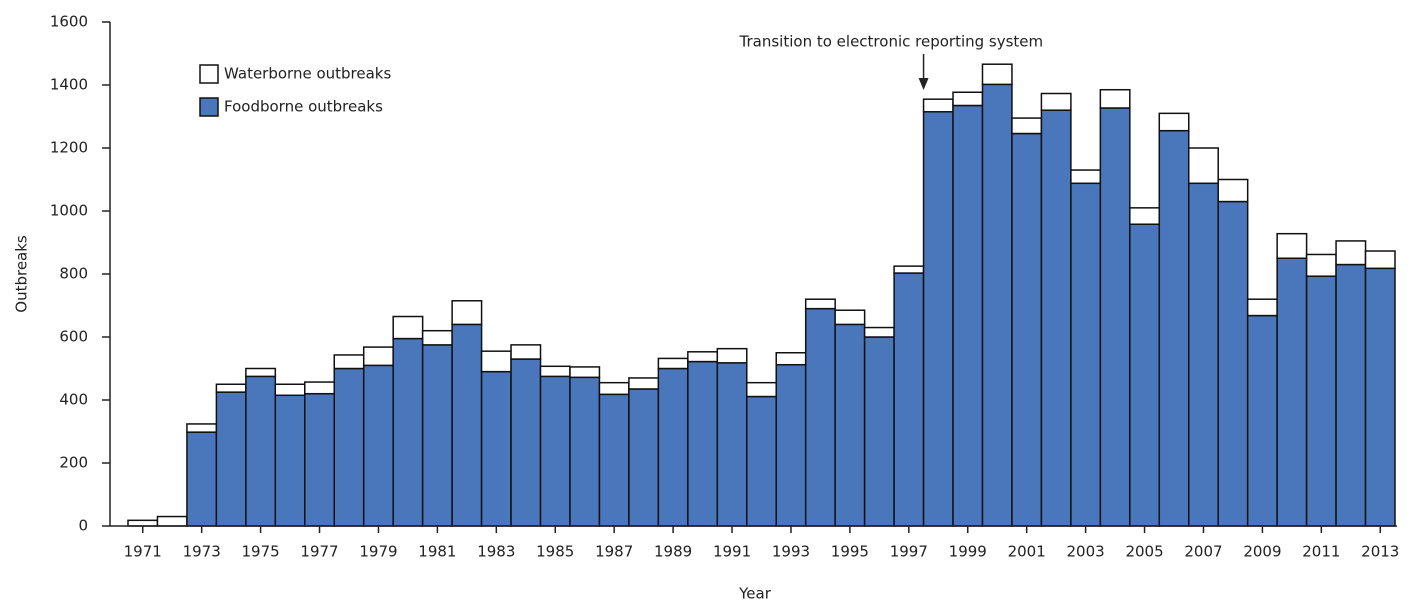 The width and height of the screenshot is (1413, 603). What do you see at coordinates (1203, 552) in the screenshot?
I see `x-tick-label: 2007` at bounding box center [1203, 552].